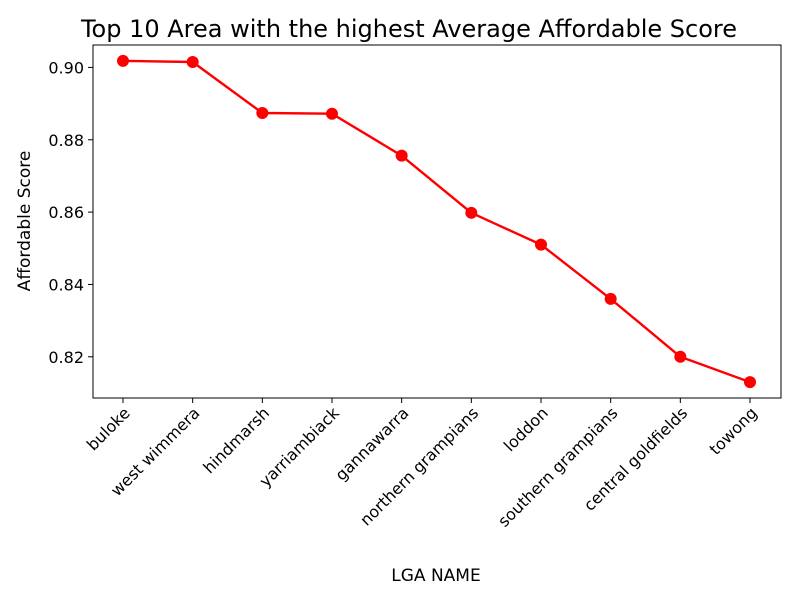 Image resolution: width=800 pixels, height=604 pixels. What do you see at coordinates (66, 284) in the screenshot?
I see `y-tick-label: 0.84` at bounding box center [66, 284].